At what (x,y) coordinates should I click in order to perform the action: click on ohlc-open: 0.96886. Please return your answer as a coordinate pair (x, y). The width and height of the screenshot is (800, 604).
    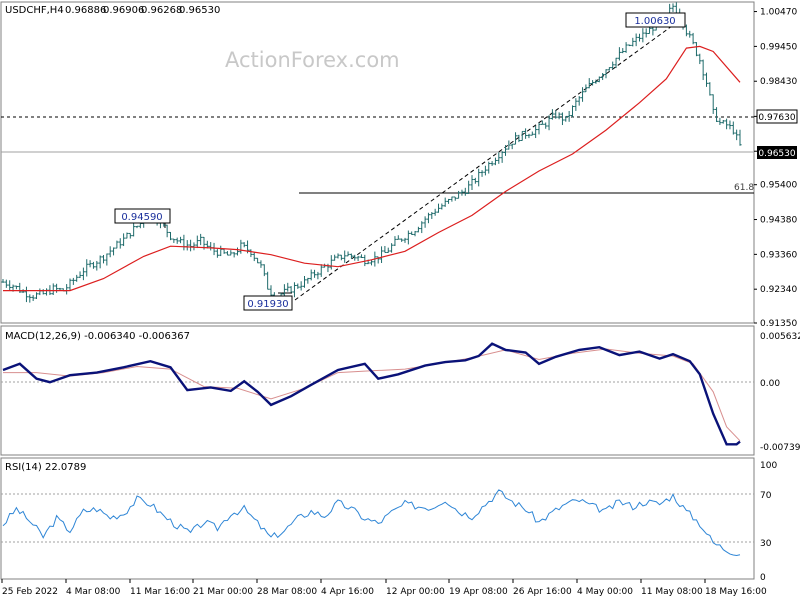
    Looking at the image, I should click on (85, 10).